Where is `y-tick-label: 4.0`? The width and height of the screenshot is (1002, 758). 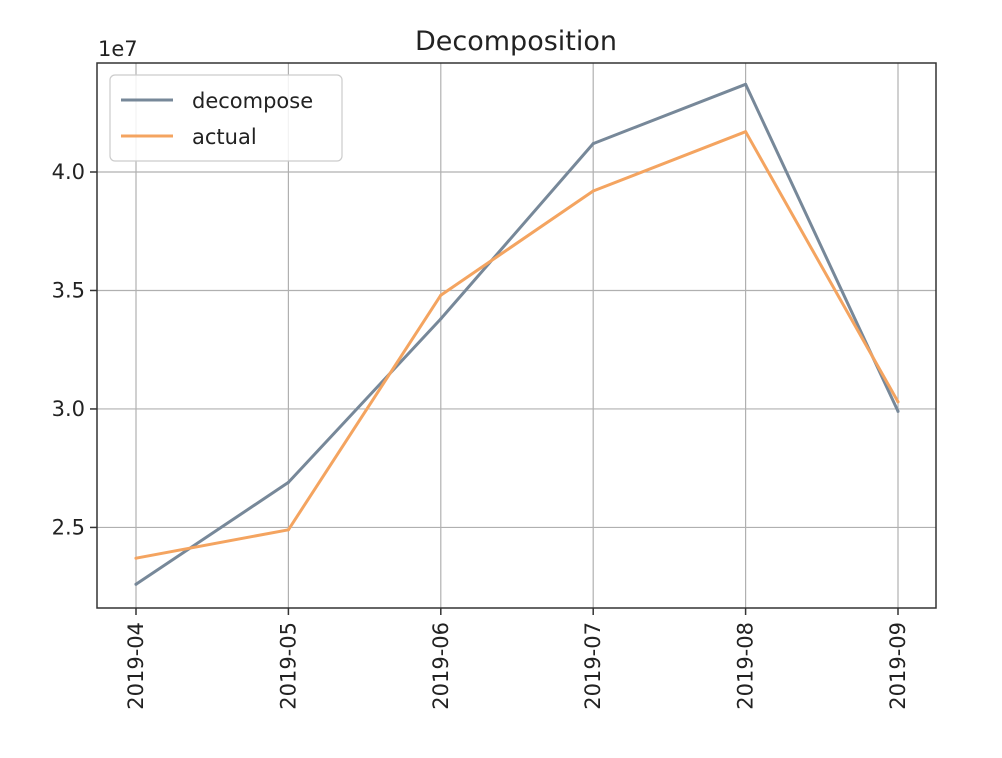 y-tick-label: 4.0 is located at coordinates (68, 172).